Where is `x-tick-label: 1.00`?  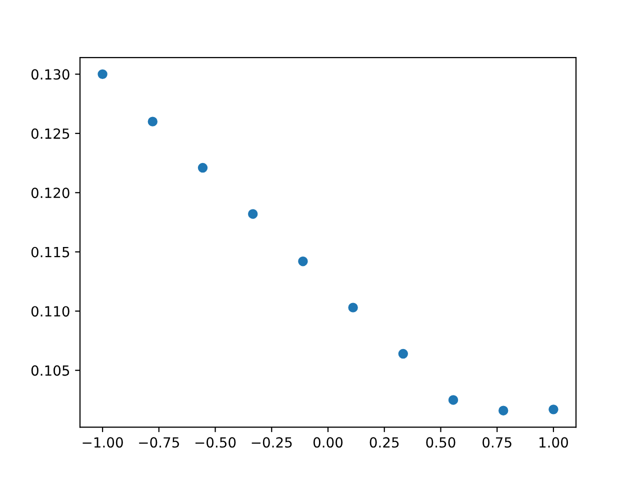
x-tick-label: 1.00 is located at coordinates (554, 442).